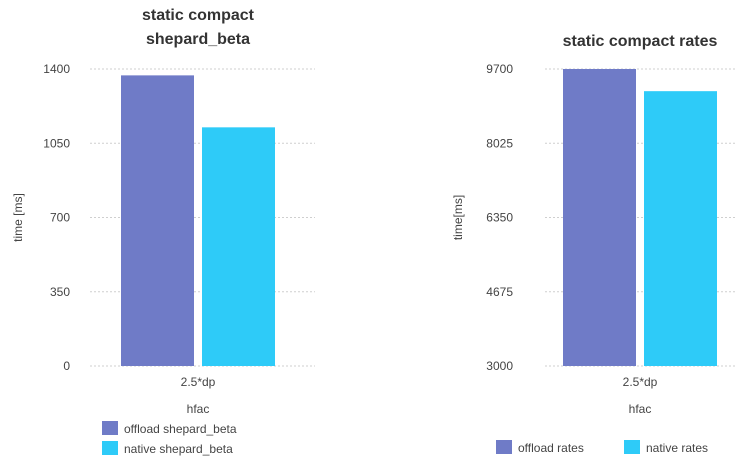 This screenshot has width=744, height=471. Describe the element at coordinates (180, 429) in the screenshot. I see `chart-1-legend-label-1: offload shepard_beta` at that location.